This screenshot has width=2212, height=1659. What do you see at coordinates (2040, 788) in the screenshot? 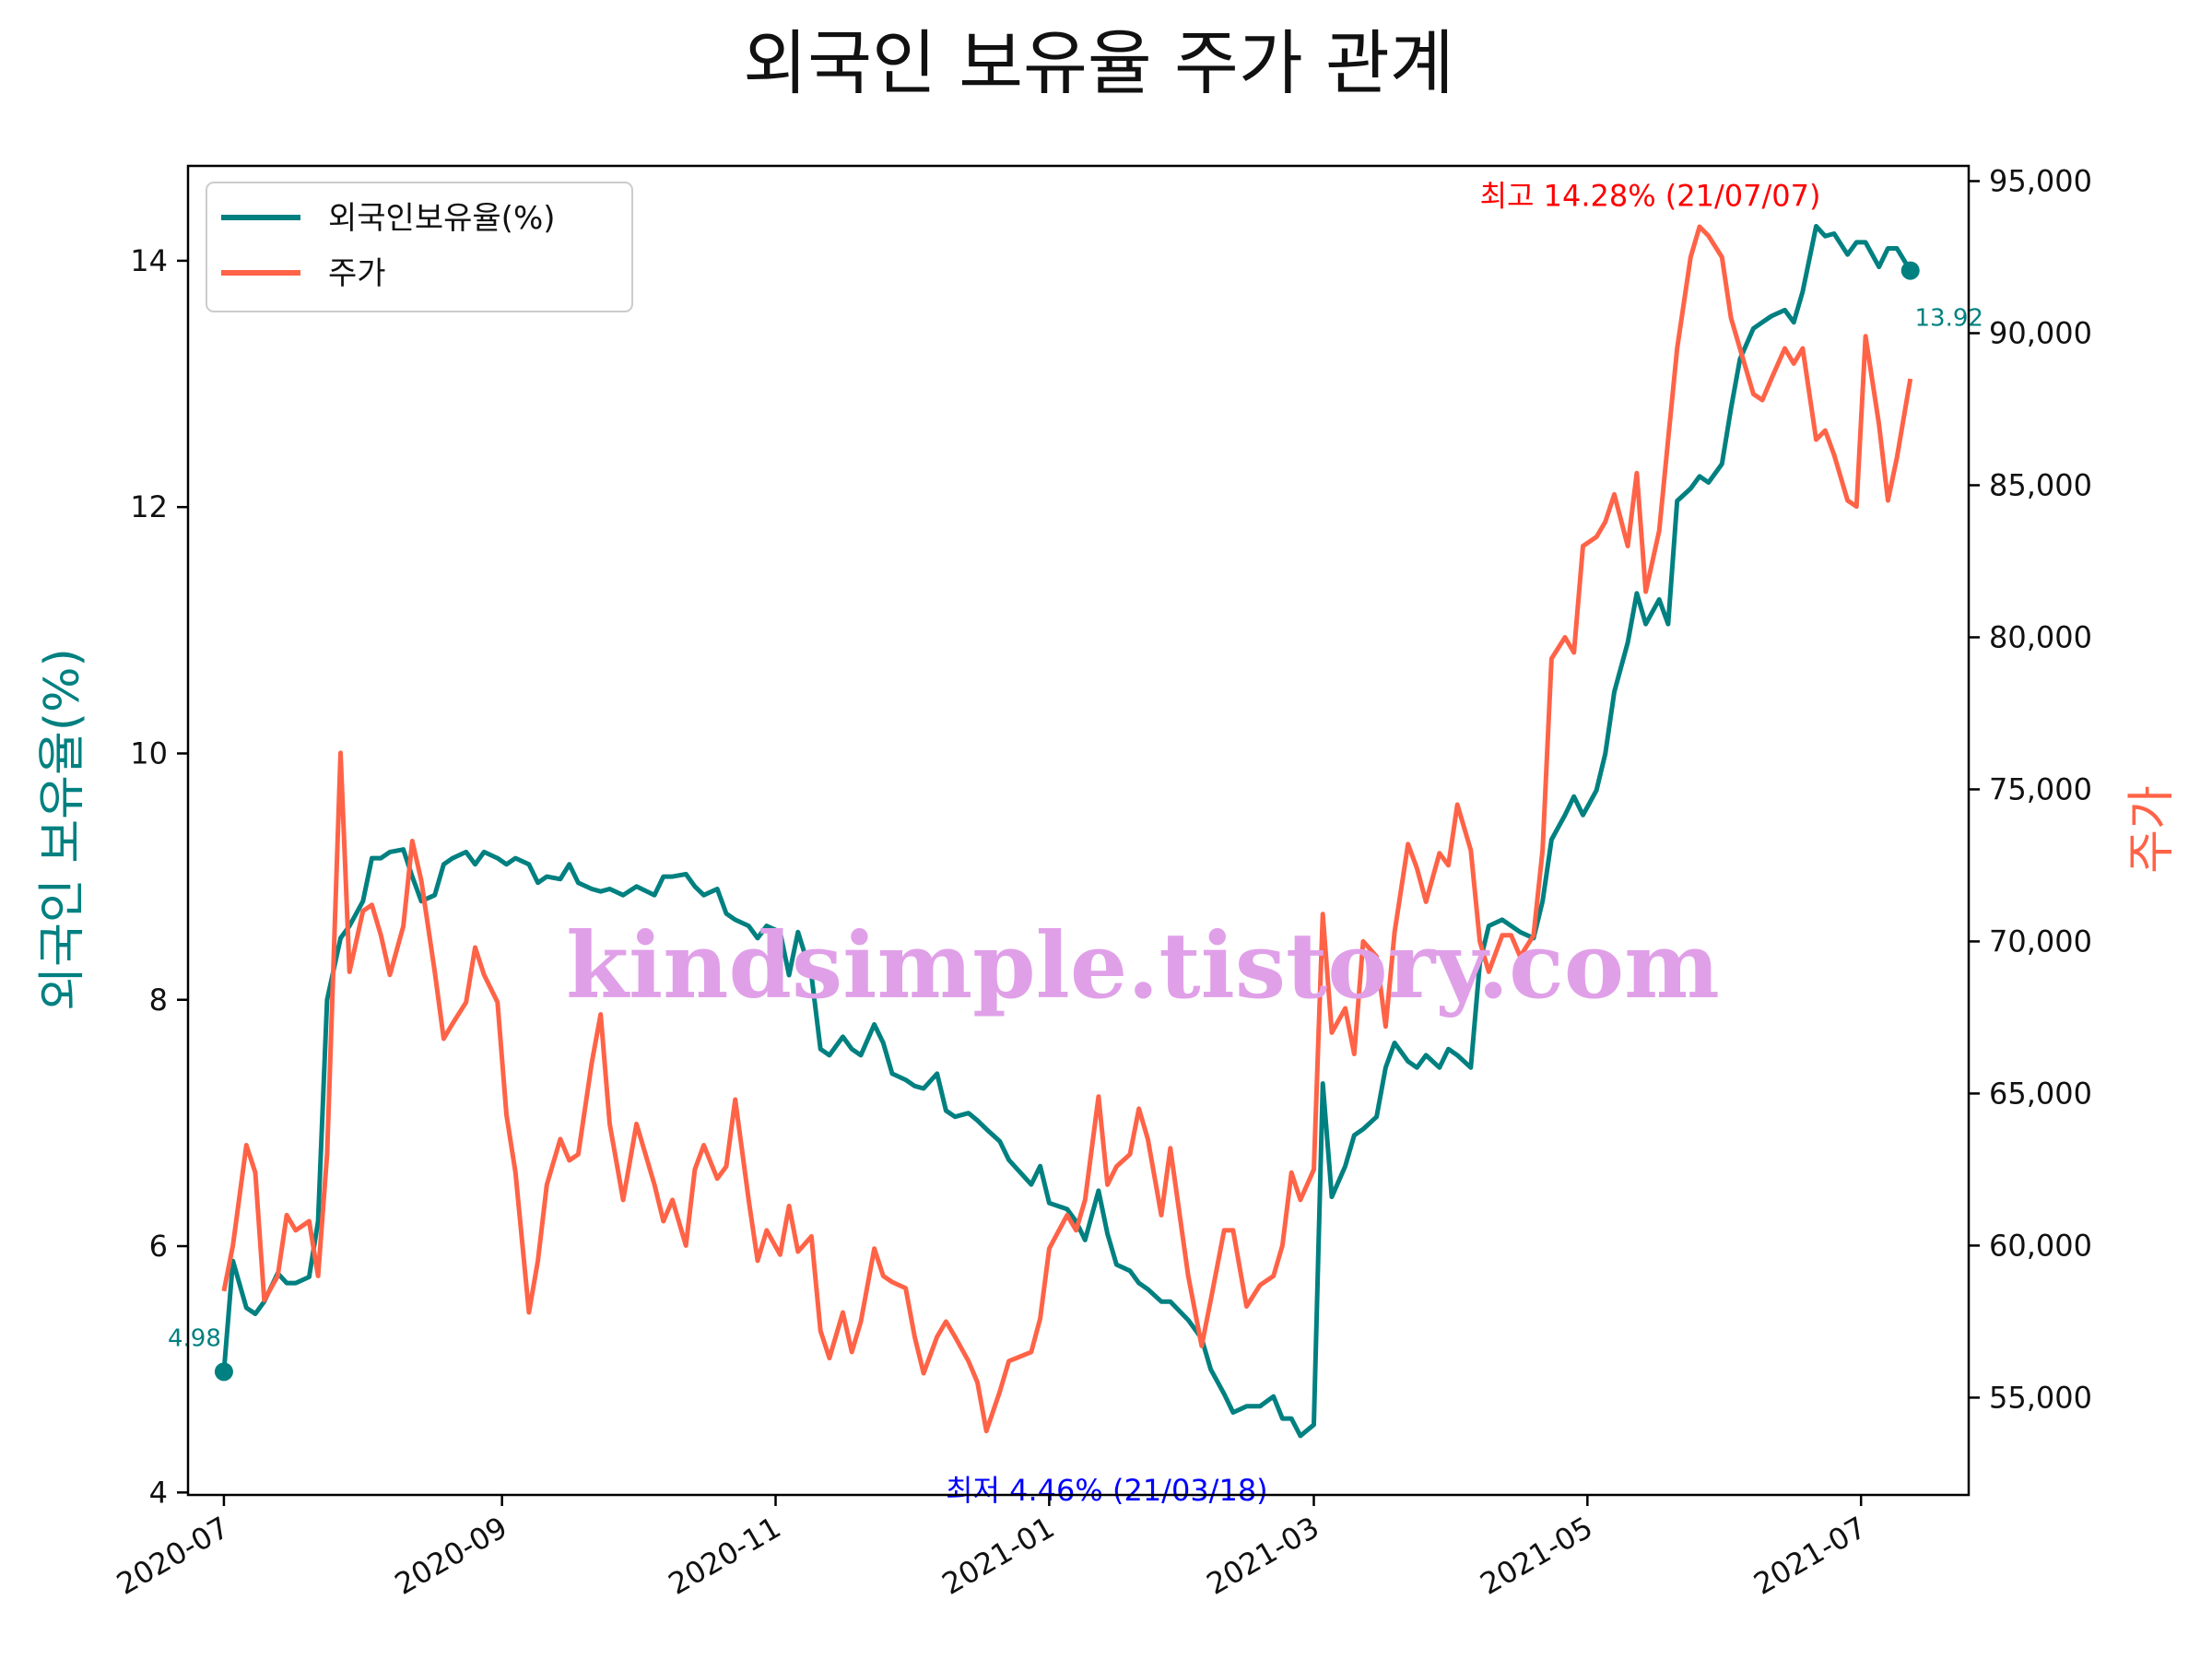
I see `right-tick-label: 75,000` at bounding box center [2040, 788].